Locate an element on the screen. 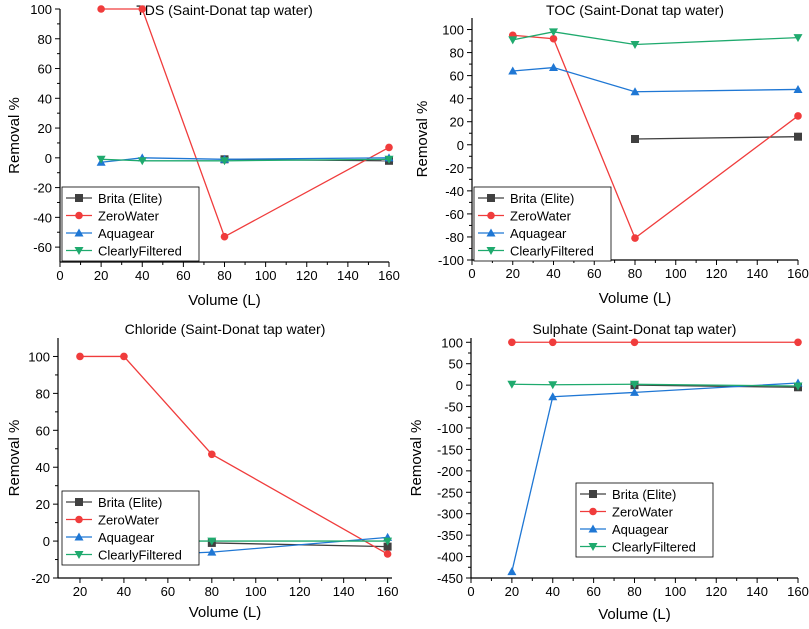 This screenshot has width=809, height=629. y-tick-label: -60 is located at coordinates (454, 214).